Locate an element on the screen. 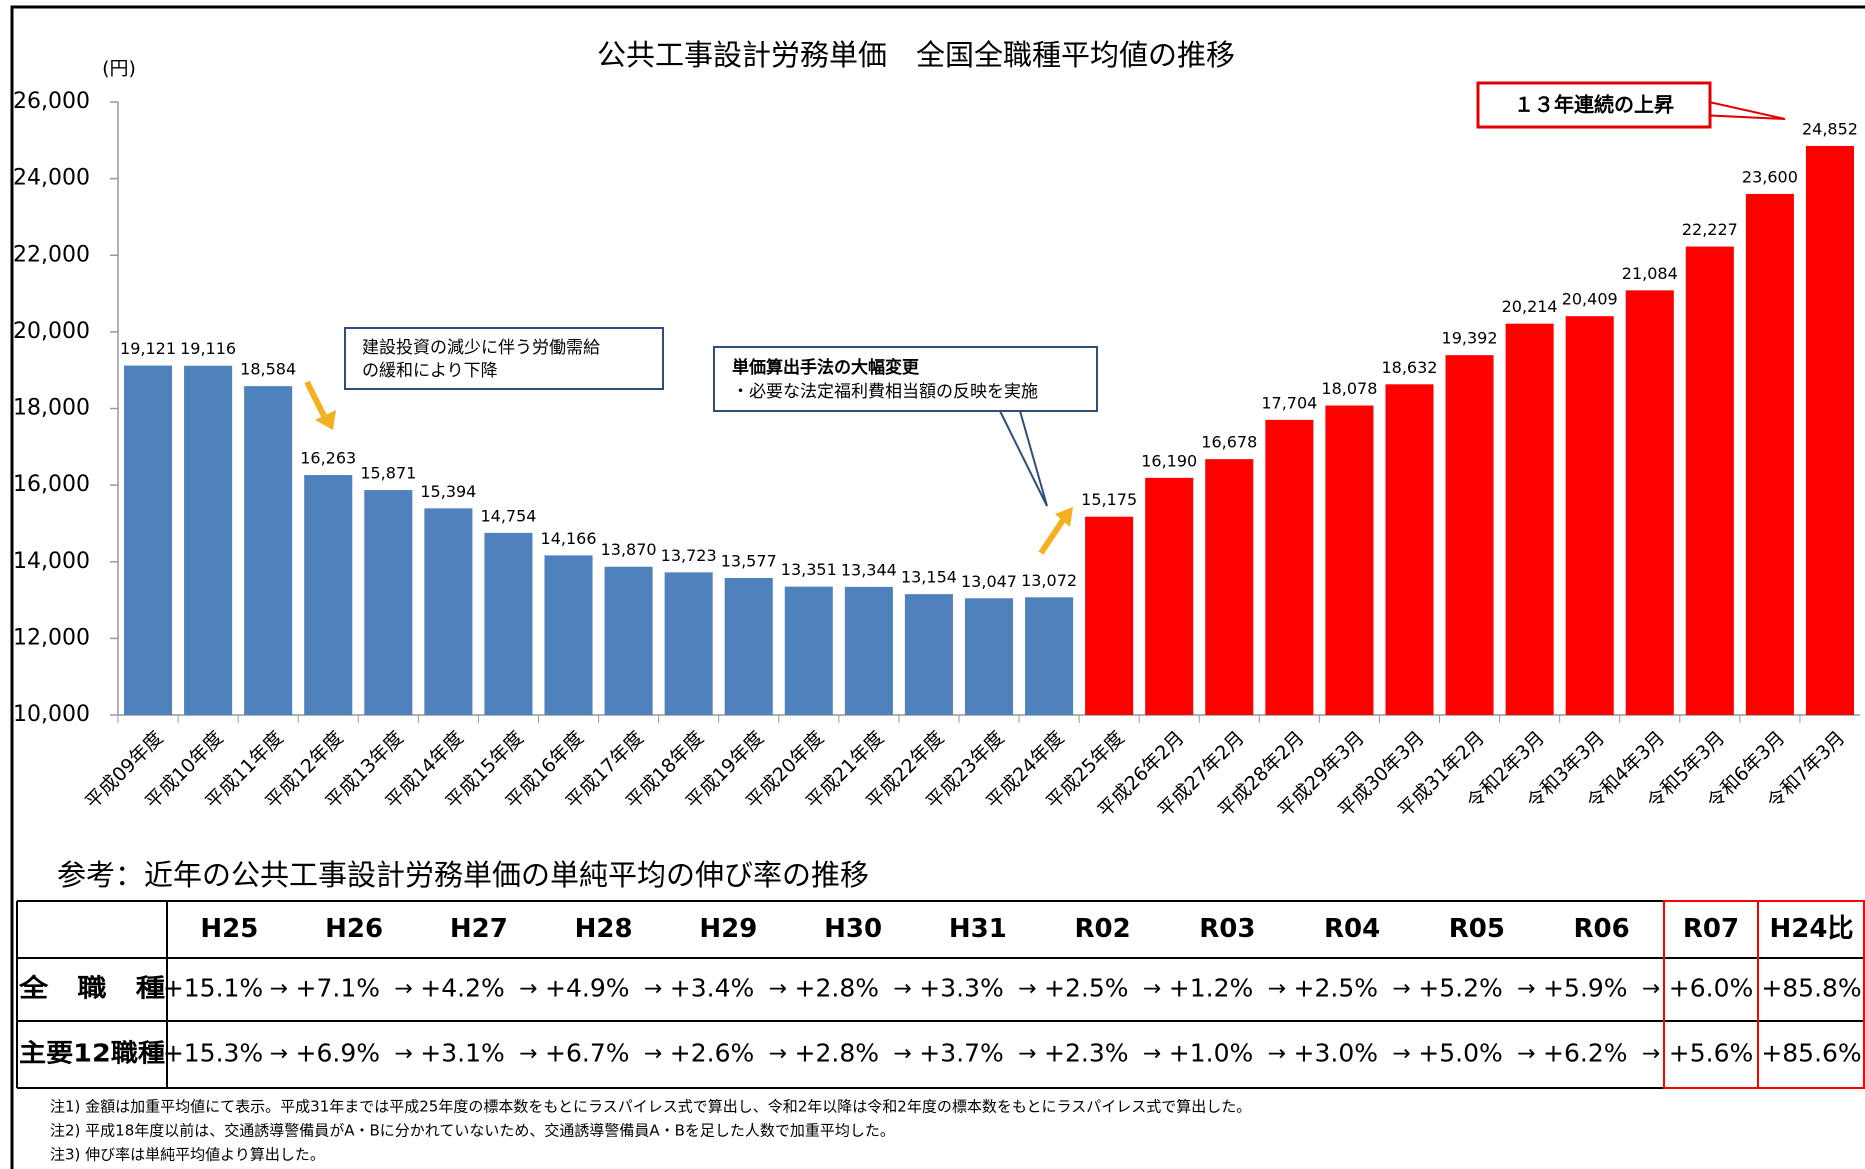 The width and height of the screenshot is (1865, 1169). y-tick-label: 20,000 is located at coordinates (51, 331).